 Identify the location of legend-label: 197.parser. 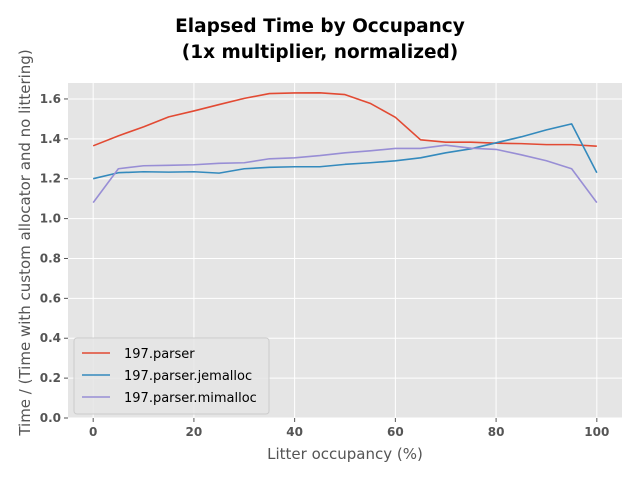
(159, 354).